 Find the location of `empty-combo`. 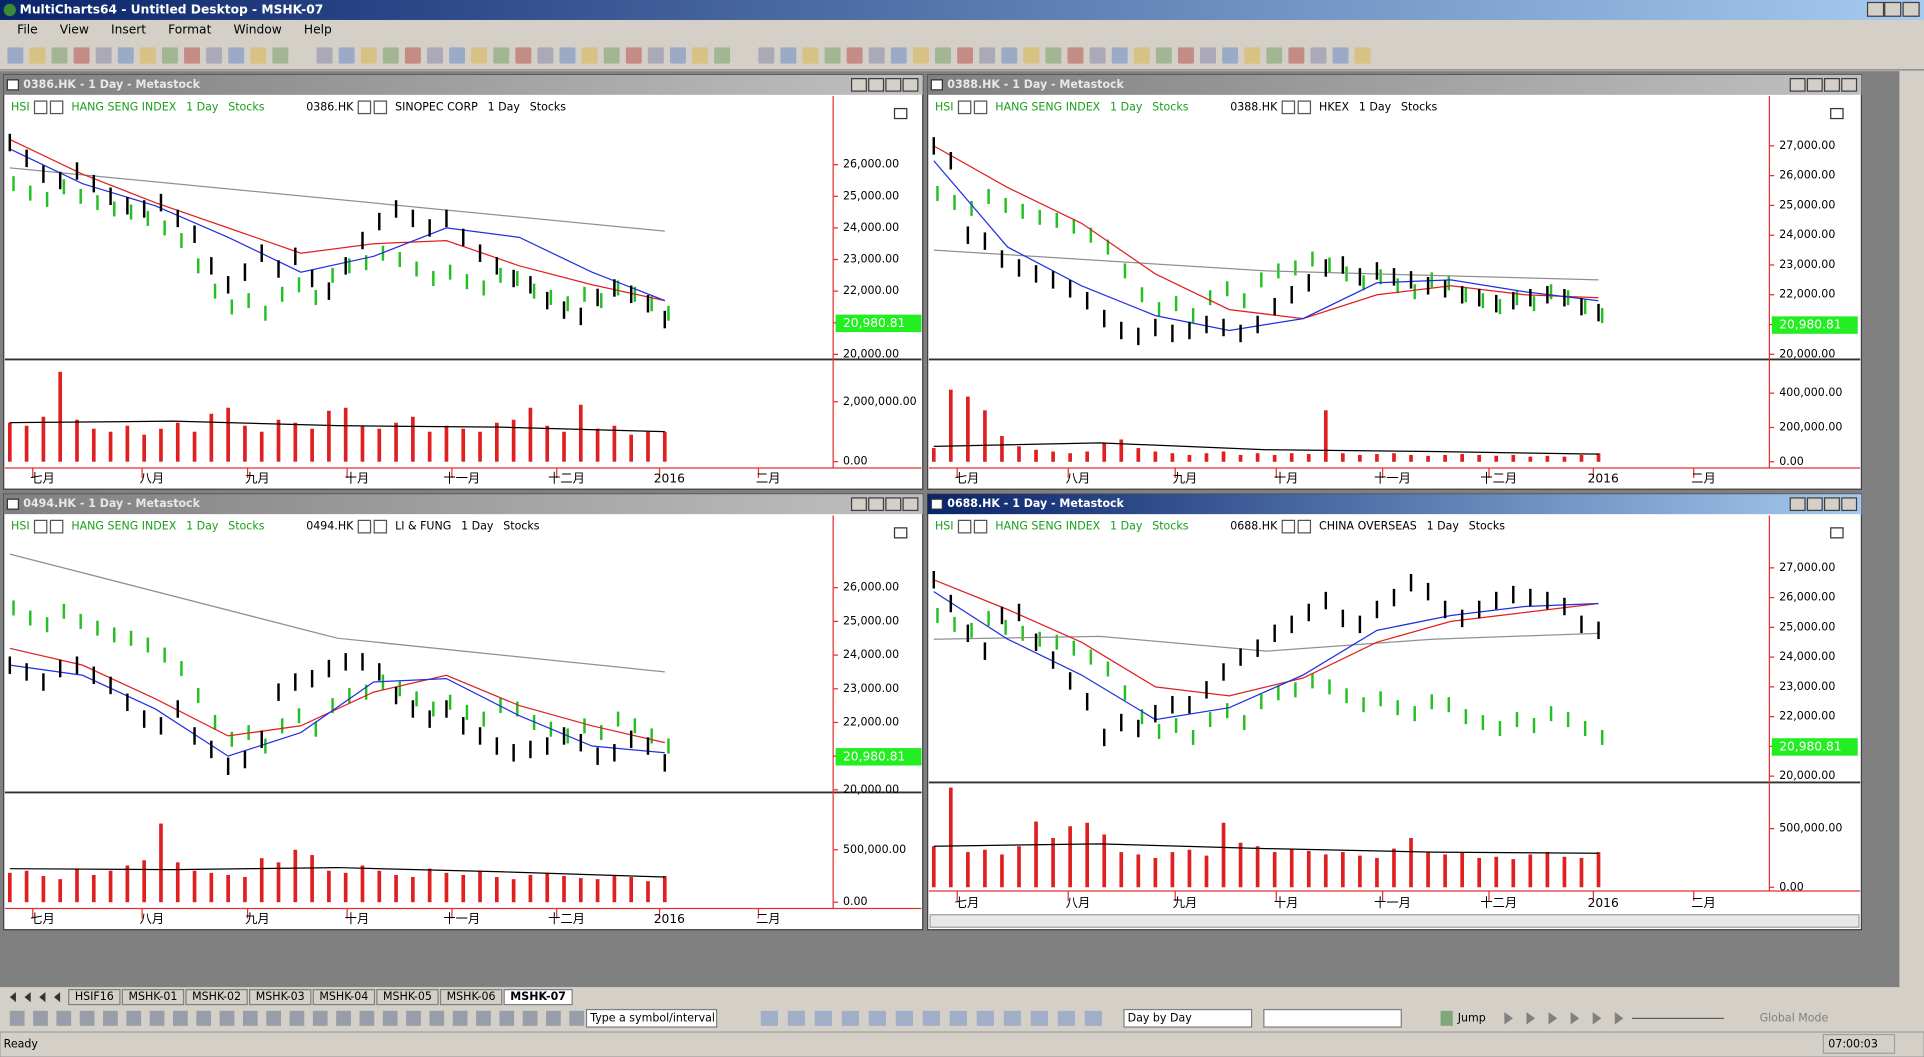

empty-combo is located at coordinates (1332, 1018).